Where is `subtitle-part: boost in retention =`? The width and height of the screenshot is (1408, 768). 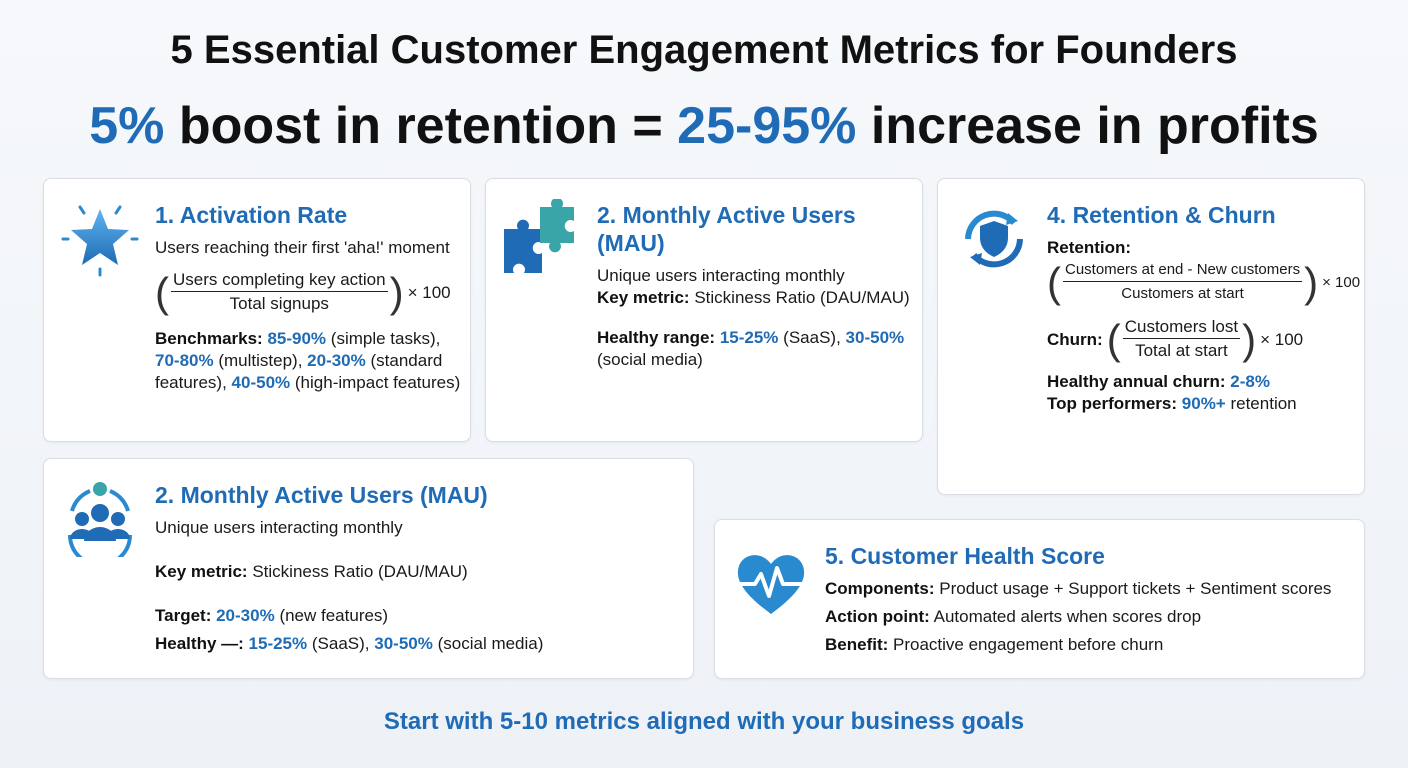
subtitle-part: boost in retention = is located at coordinates (420, 126).